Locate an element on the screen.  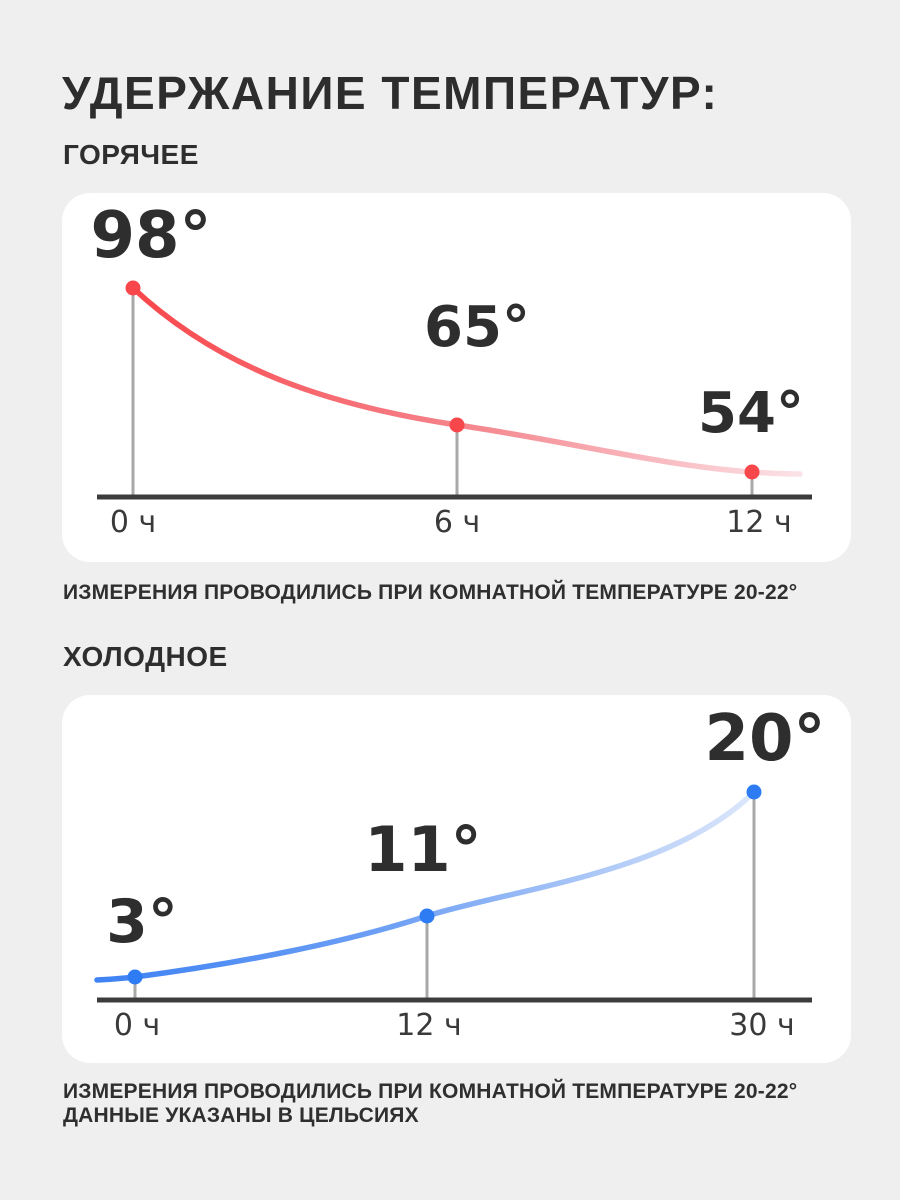
section-heading-hot: ГОРЯЧЕЕ is located at coordinates (131, 154).